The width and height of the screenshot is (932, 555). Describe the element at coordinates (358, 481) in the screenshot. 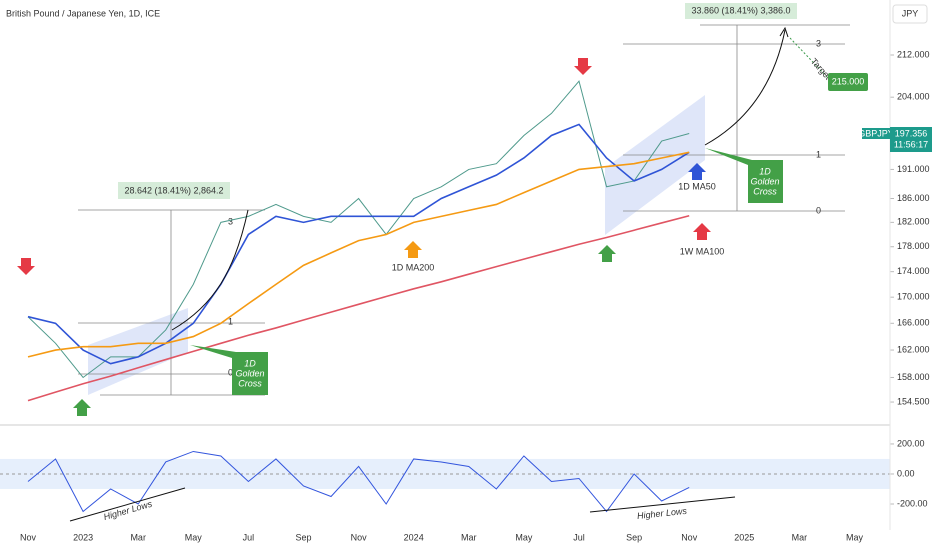

I see `series-line` at that location.